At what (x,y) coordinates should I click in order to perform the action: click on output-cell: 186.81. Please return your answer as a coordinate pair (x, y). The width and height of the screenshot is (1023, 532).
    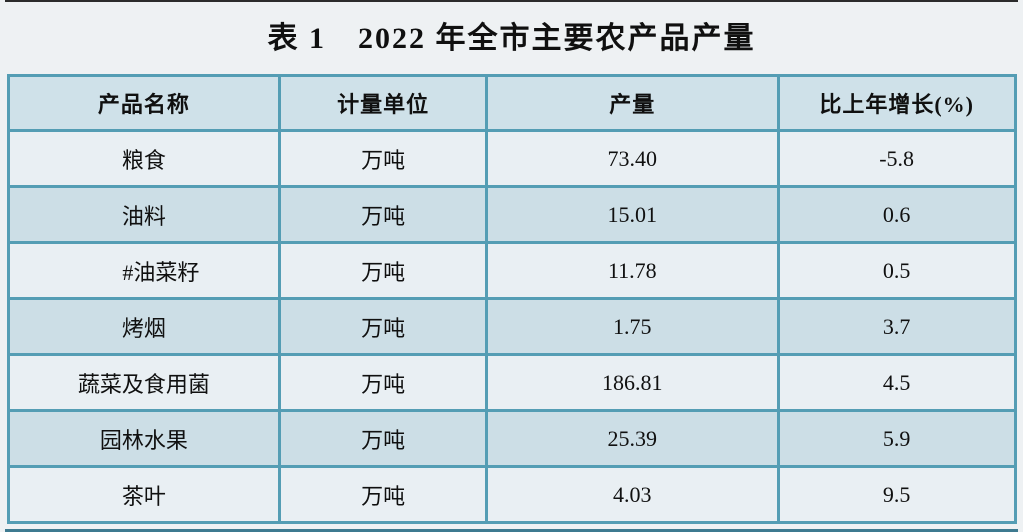
    Looking at the image, I should click on (632, 382).